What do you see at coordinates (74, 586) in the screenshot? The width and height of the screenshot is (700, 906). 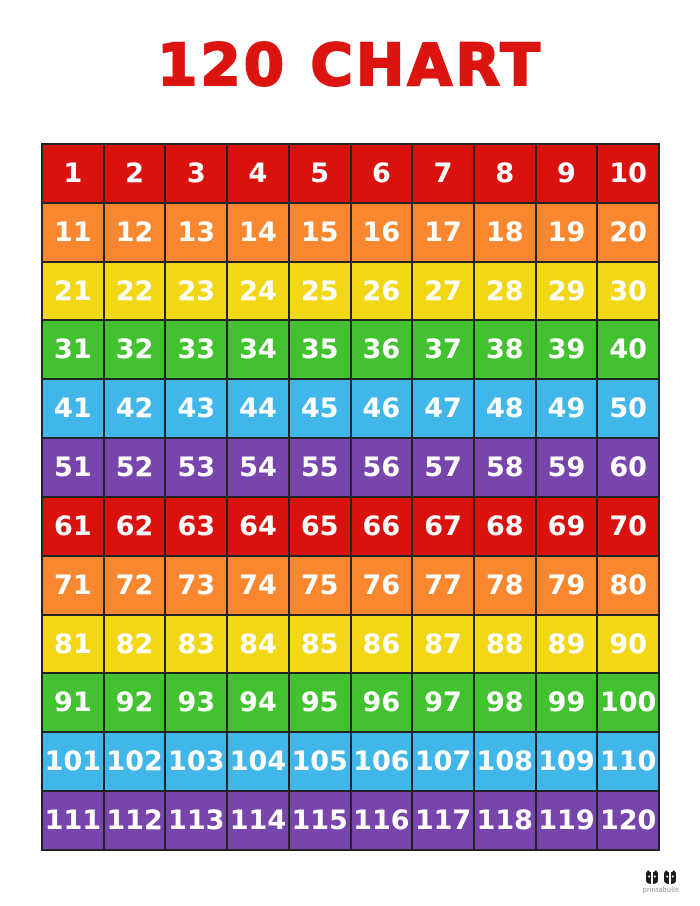 I see `grid-cell-71: 71` at bounding box center [74, 586].